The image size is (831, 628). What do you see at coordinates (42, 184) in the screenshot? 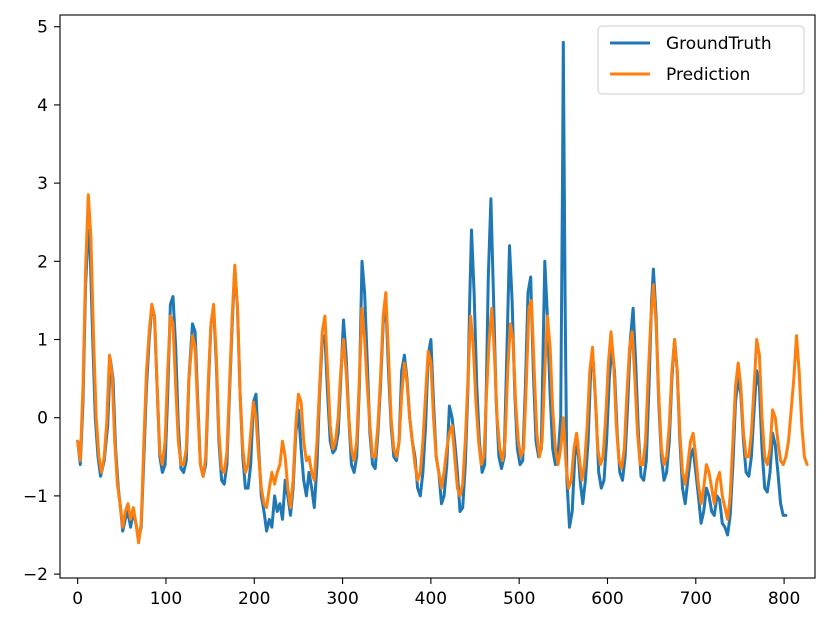
I see `y-tick-label: 3` at bounding box center [42, 184].